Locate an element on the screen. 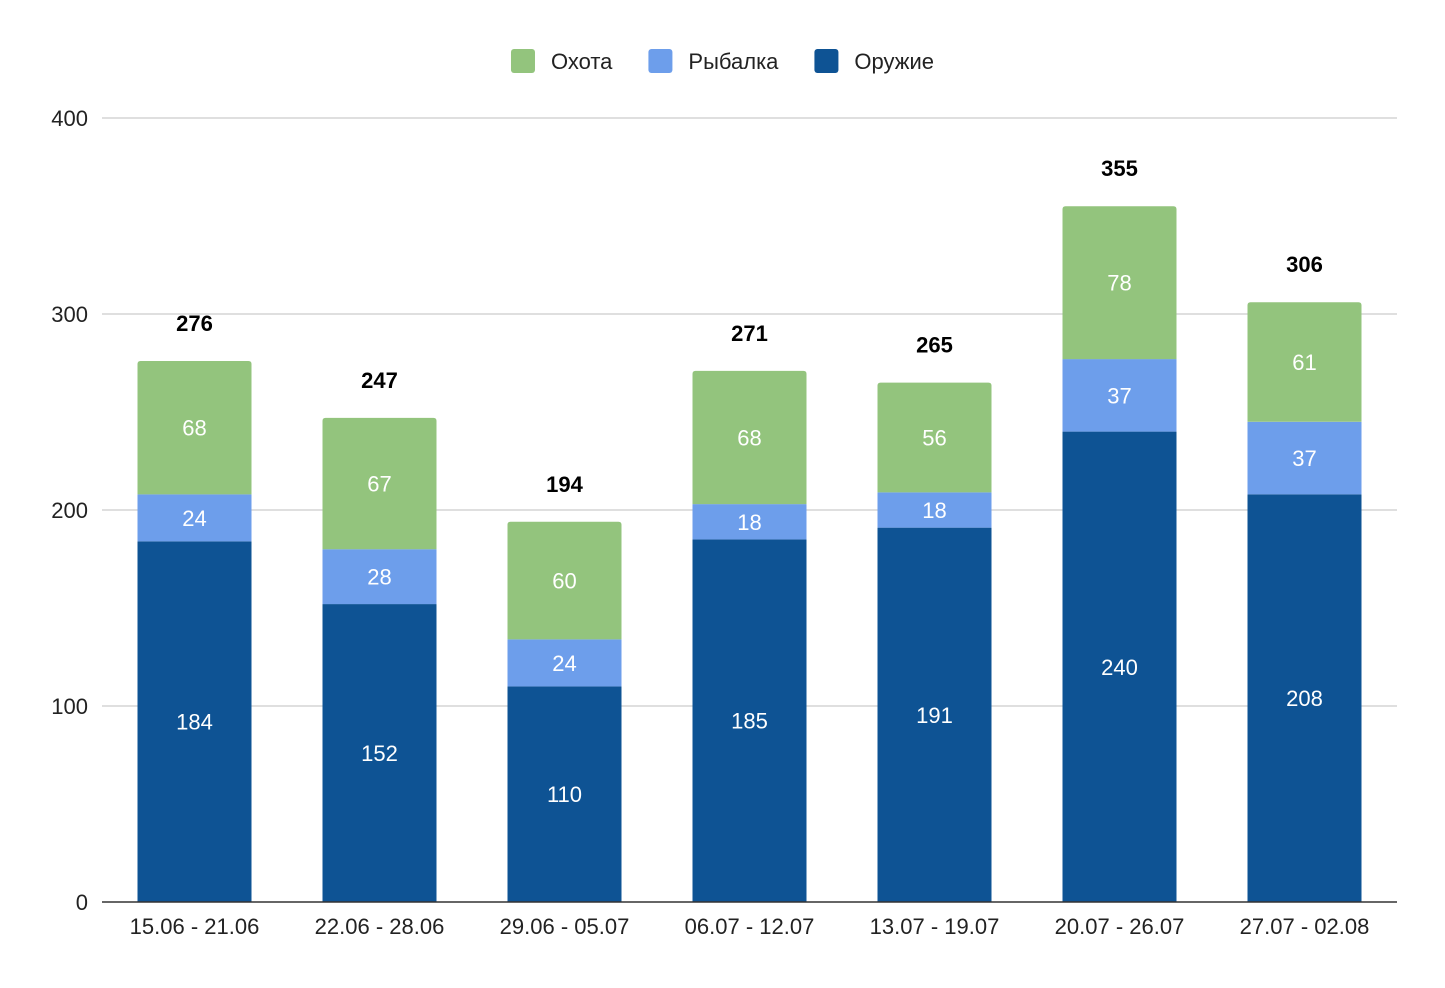 Image resolution: width=1445 pixels, height=988 pixels. data-label-weapons: 152 is located at coordinates (379, 753).